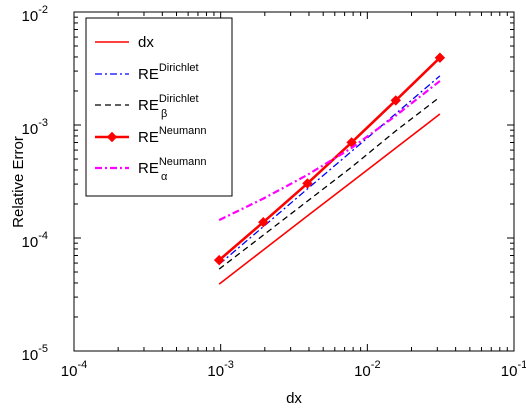 This screenshot has width=526, height=412. What do you see at coordinates (168, 106) in the screenshot?
I see `legend-label-3: REDirichlet β` at bounding box center [168, 106].